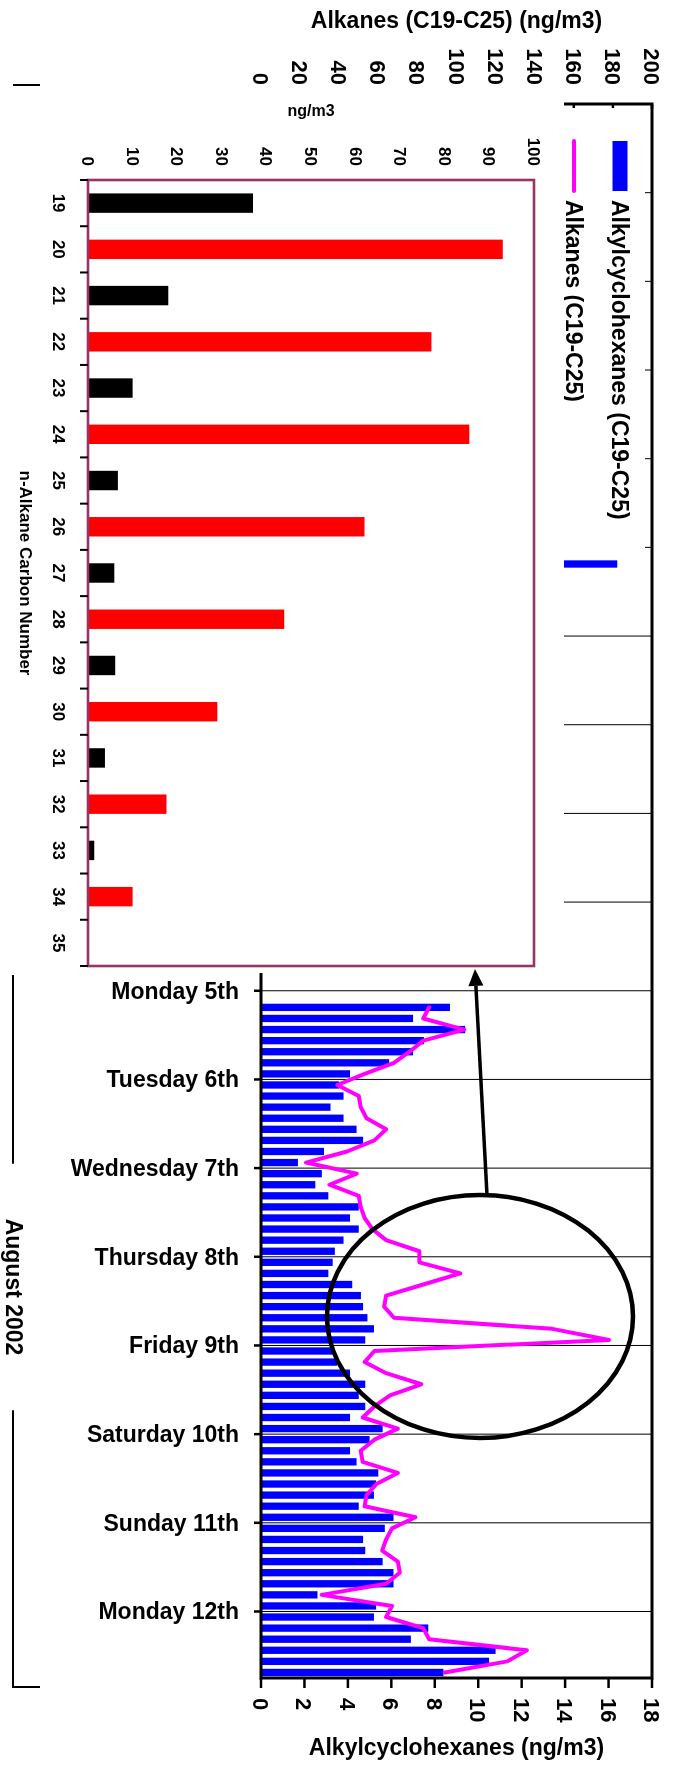  Describe the element at coordinates (435, 1704) in the screenshot. I see `x-tick-label: 8` at that location.